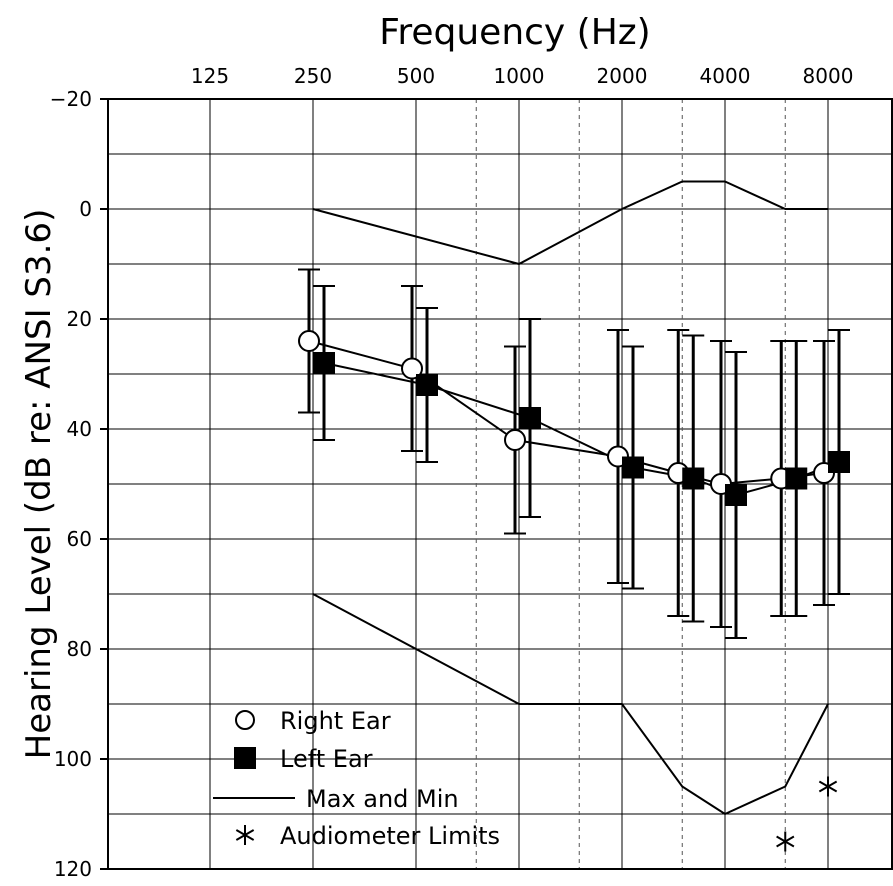  Describe the element at coordinates (570, 704) in the screenshot. I see `max-min-line-lower` at that location.